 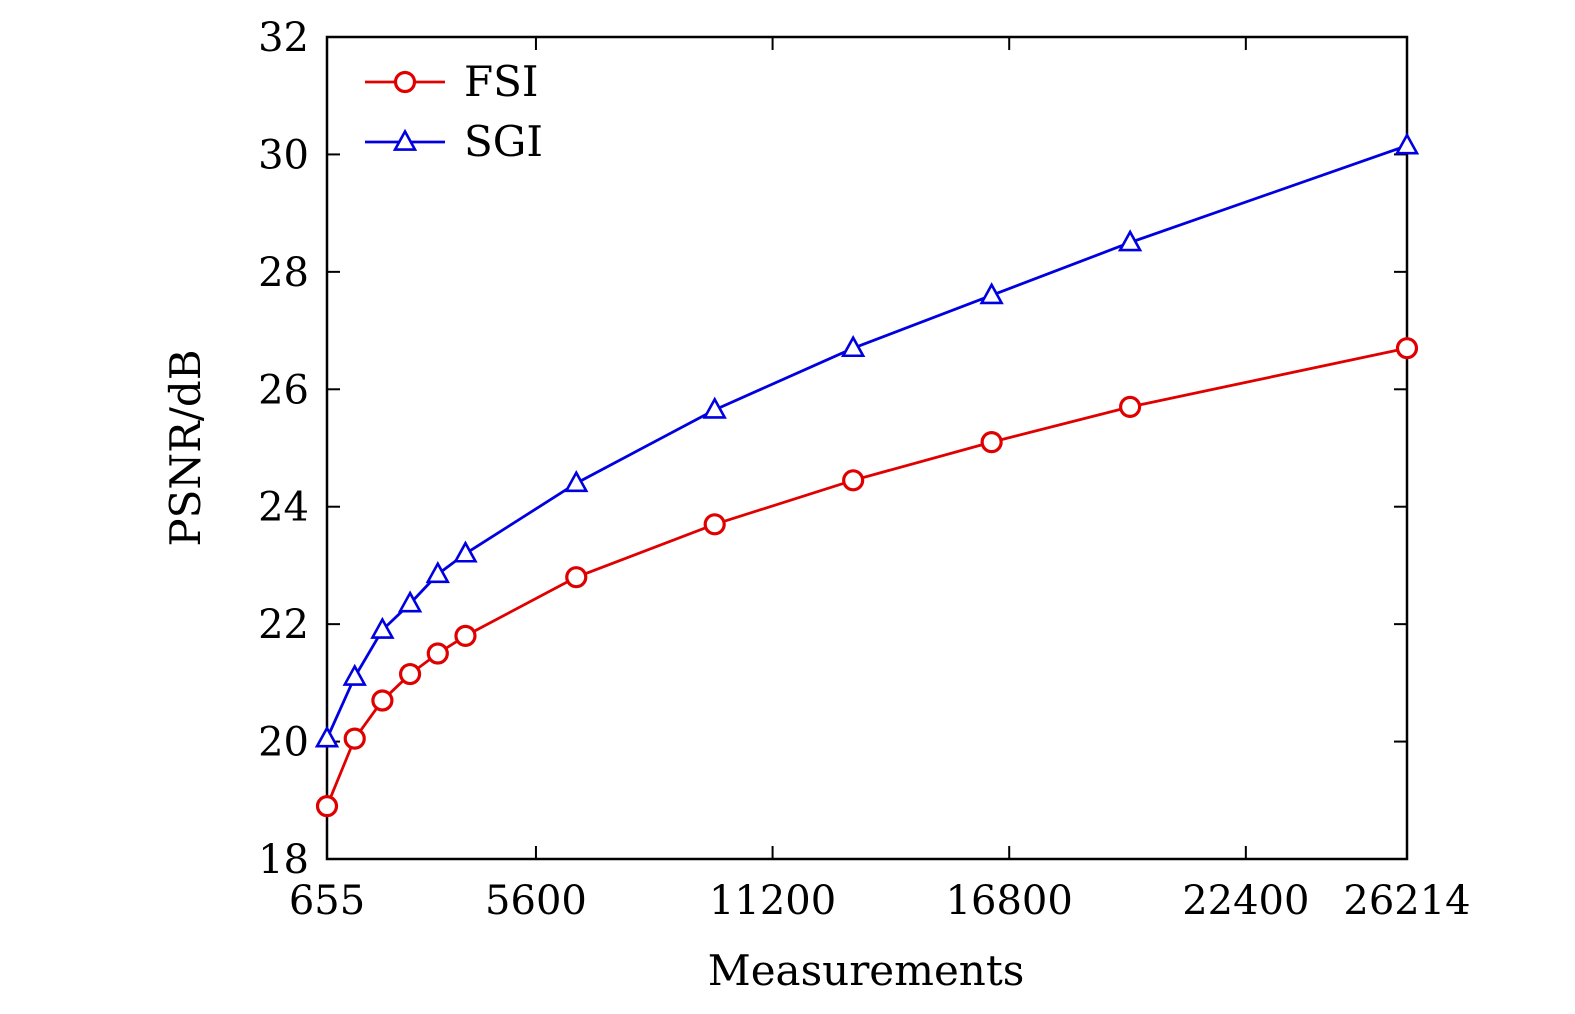 What do you see at coordinates (1009, 901) in the screenshot?
I see `x-tick-label: 16800` at bounding box center [1009, 901].